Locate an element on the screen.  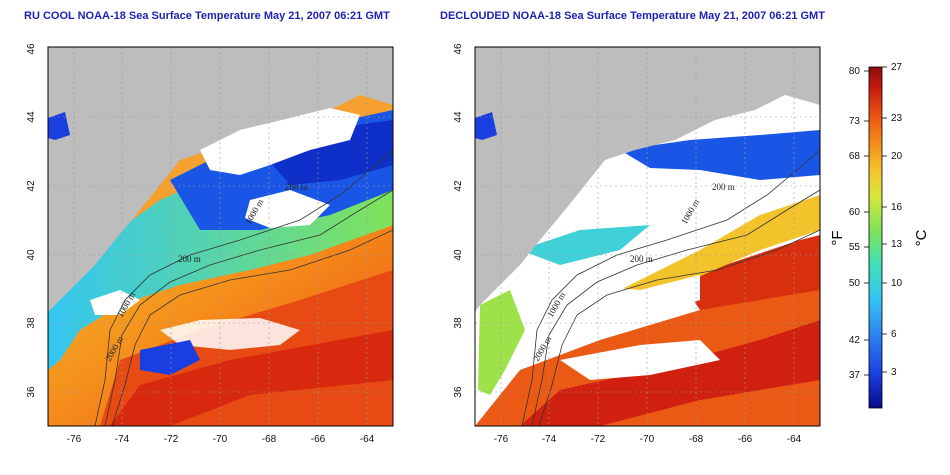
colorbar-gradient is located at coordinates (875, 237).